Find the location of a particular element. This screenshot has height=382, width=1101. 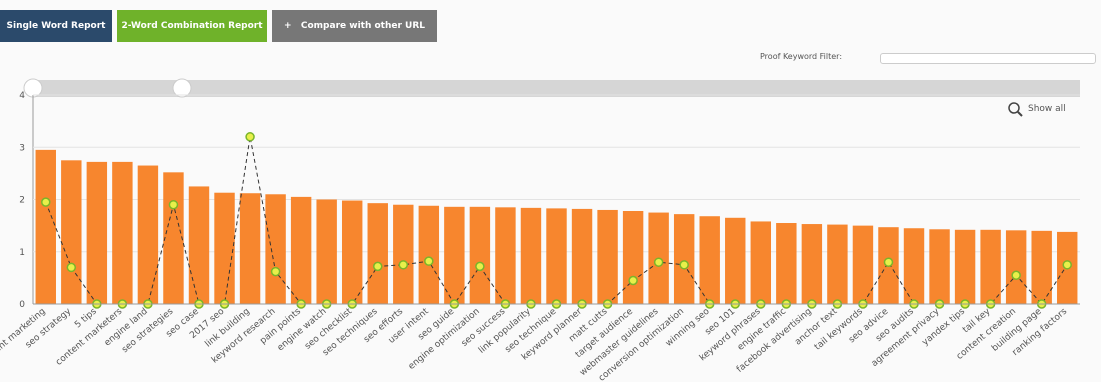

button: + Compare with other URL is located at coordinates (354, 26).